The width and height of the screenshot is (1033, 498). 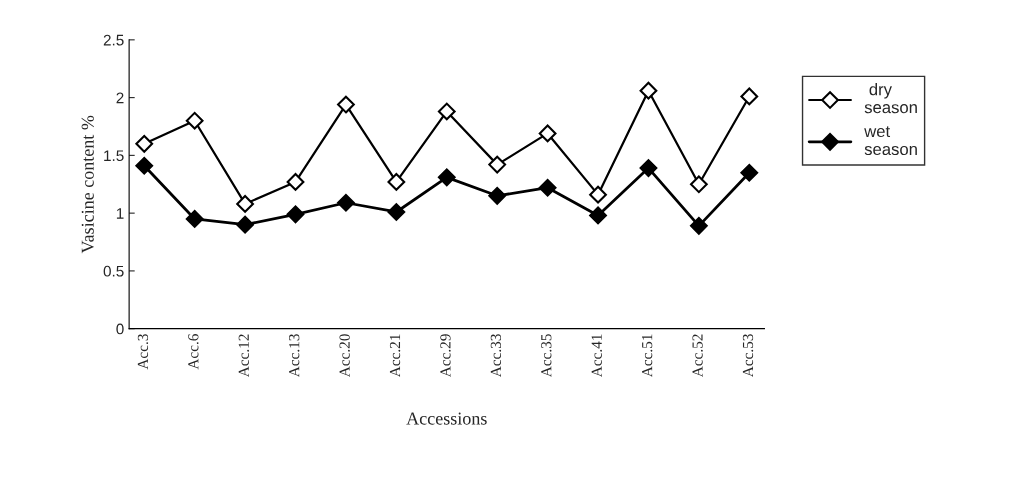 What do you see at coordinates (294, 356) in the screenshot?
I see `x-tick-label: Acc.13` at bounding box center [294, 356].